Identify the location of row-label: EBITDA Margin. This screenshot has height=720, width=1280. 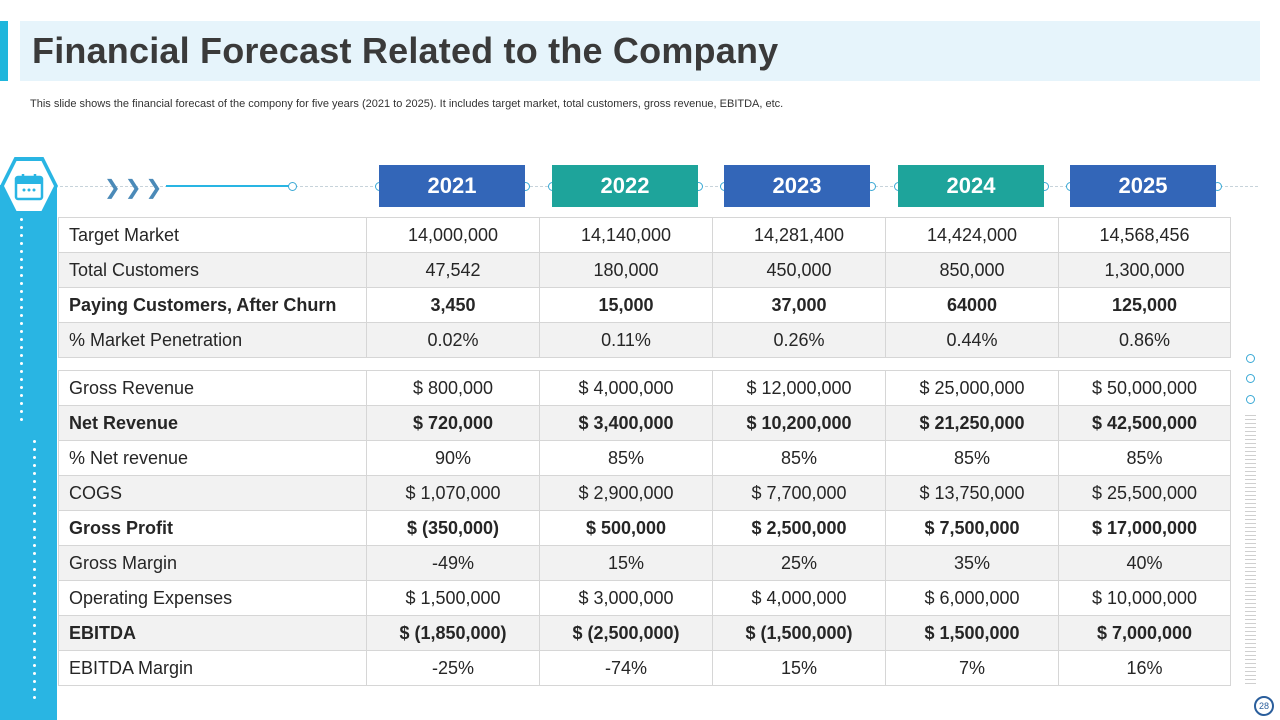
(212, 668).